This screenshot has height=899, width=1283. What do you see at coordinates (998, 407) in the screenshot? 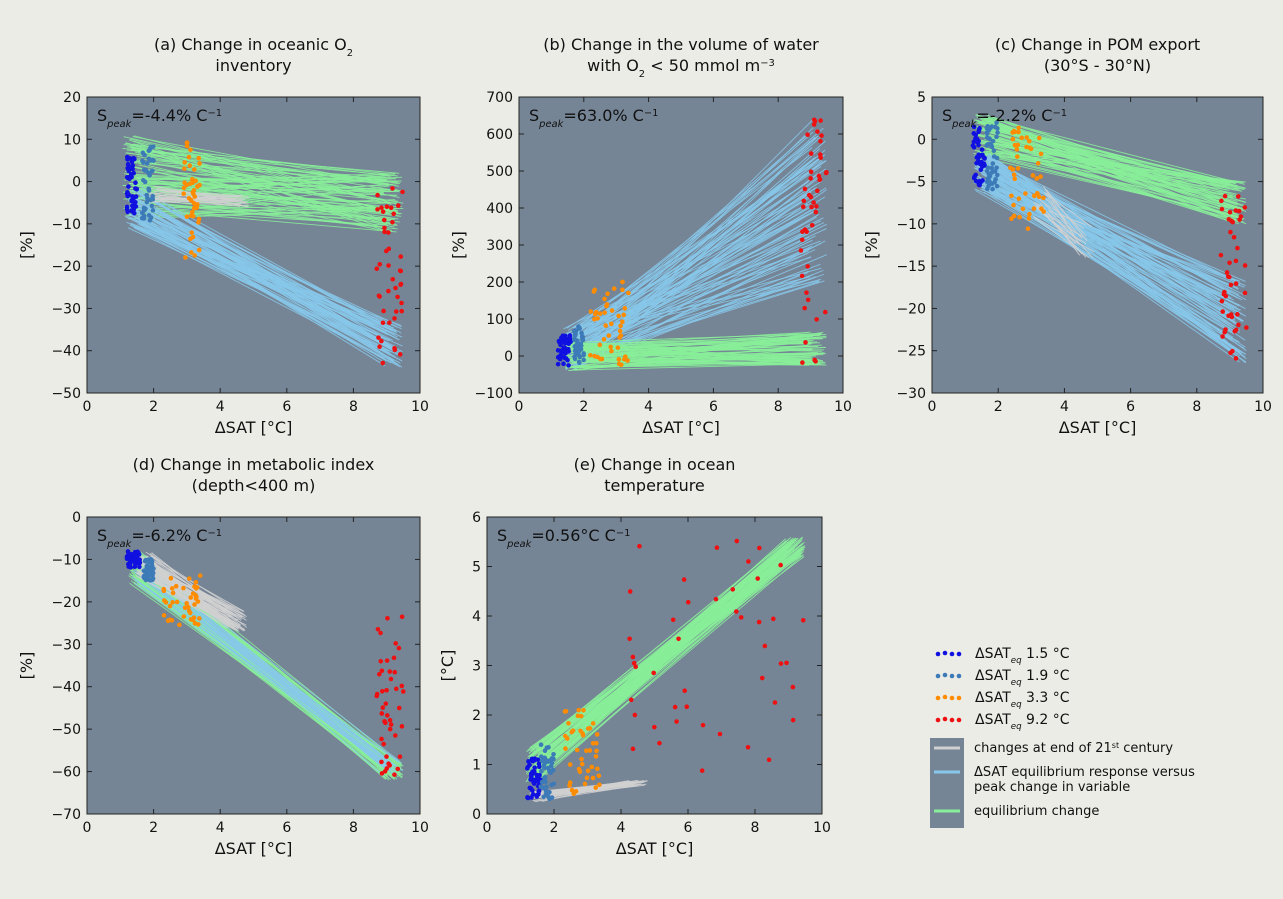
I see `x-tick-label: 2` at bounding box center [998, 407].